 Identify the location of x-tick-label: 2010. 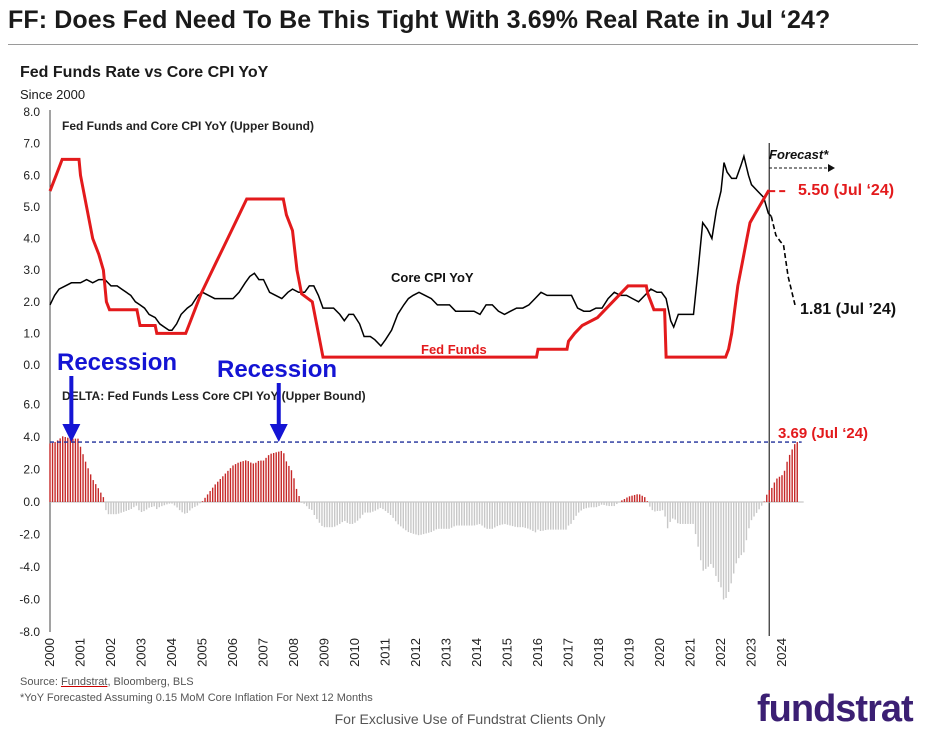
(354, 652).